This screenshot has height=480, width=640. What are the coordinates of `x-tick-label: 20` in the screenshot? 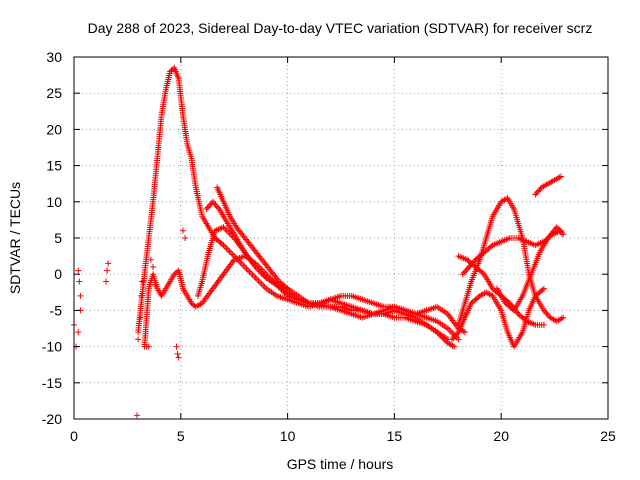 It's located at (501, 436).